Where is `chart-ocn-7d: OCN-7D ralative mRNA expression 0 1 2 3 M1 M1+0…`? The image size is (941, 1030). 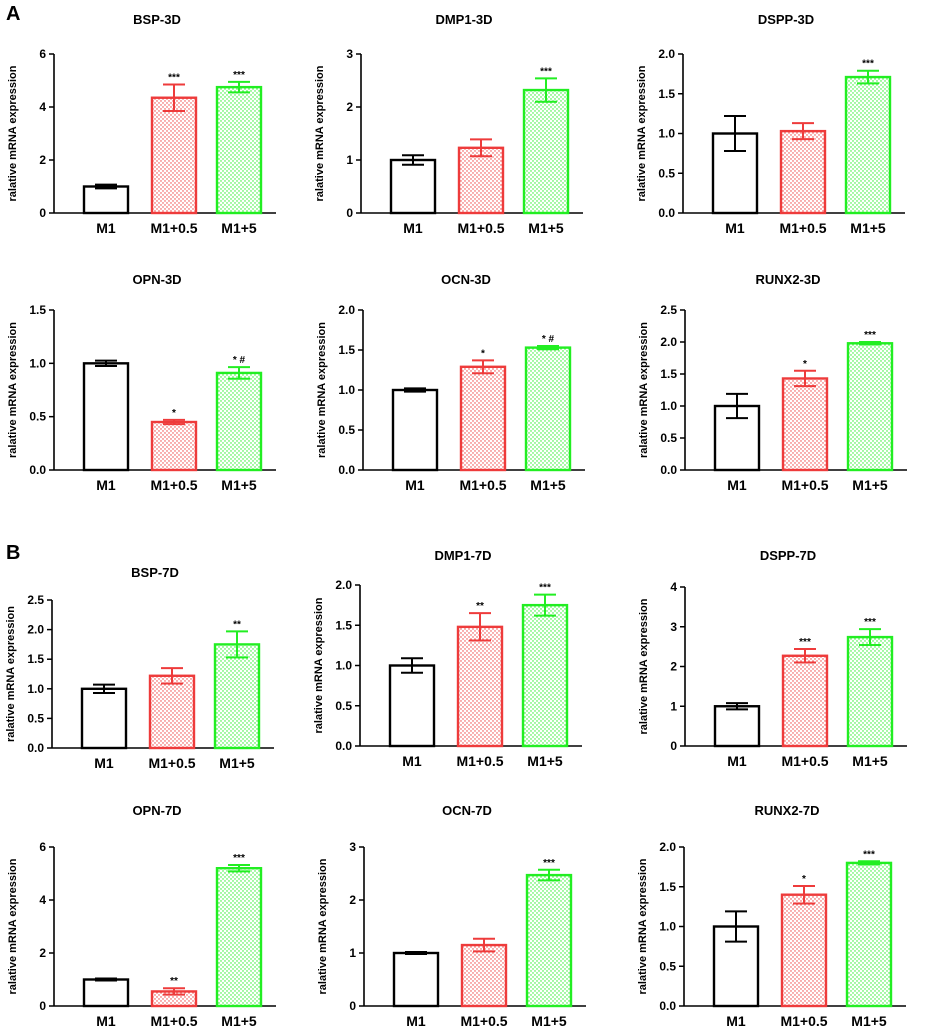
chart-ocn-7d: OCN-7D ralative mRNA expression 0 1 2 3 M1 M1+0… is located at coordinates (451, 916).